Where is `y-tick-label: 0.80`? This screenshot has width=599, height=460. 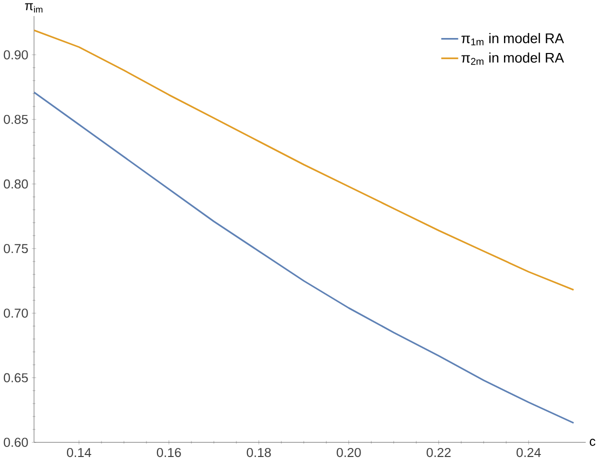 y-tick-label: 0.80 is located at coordinates (16, 183).